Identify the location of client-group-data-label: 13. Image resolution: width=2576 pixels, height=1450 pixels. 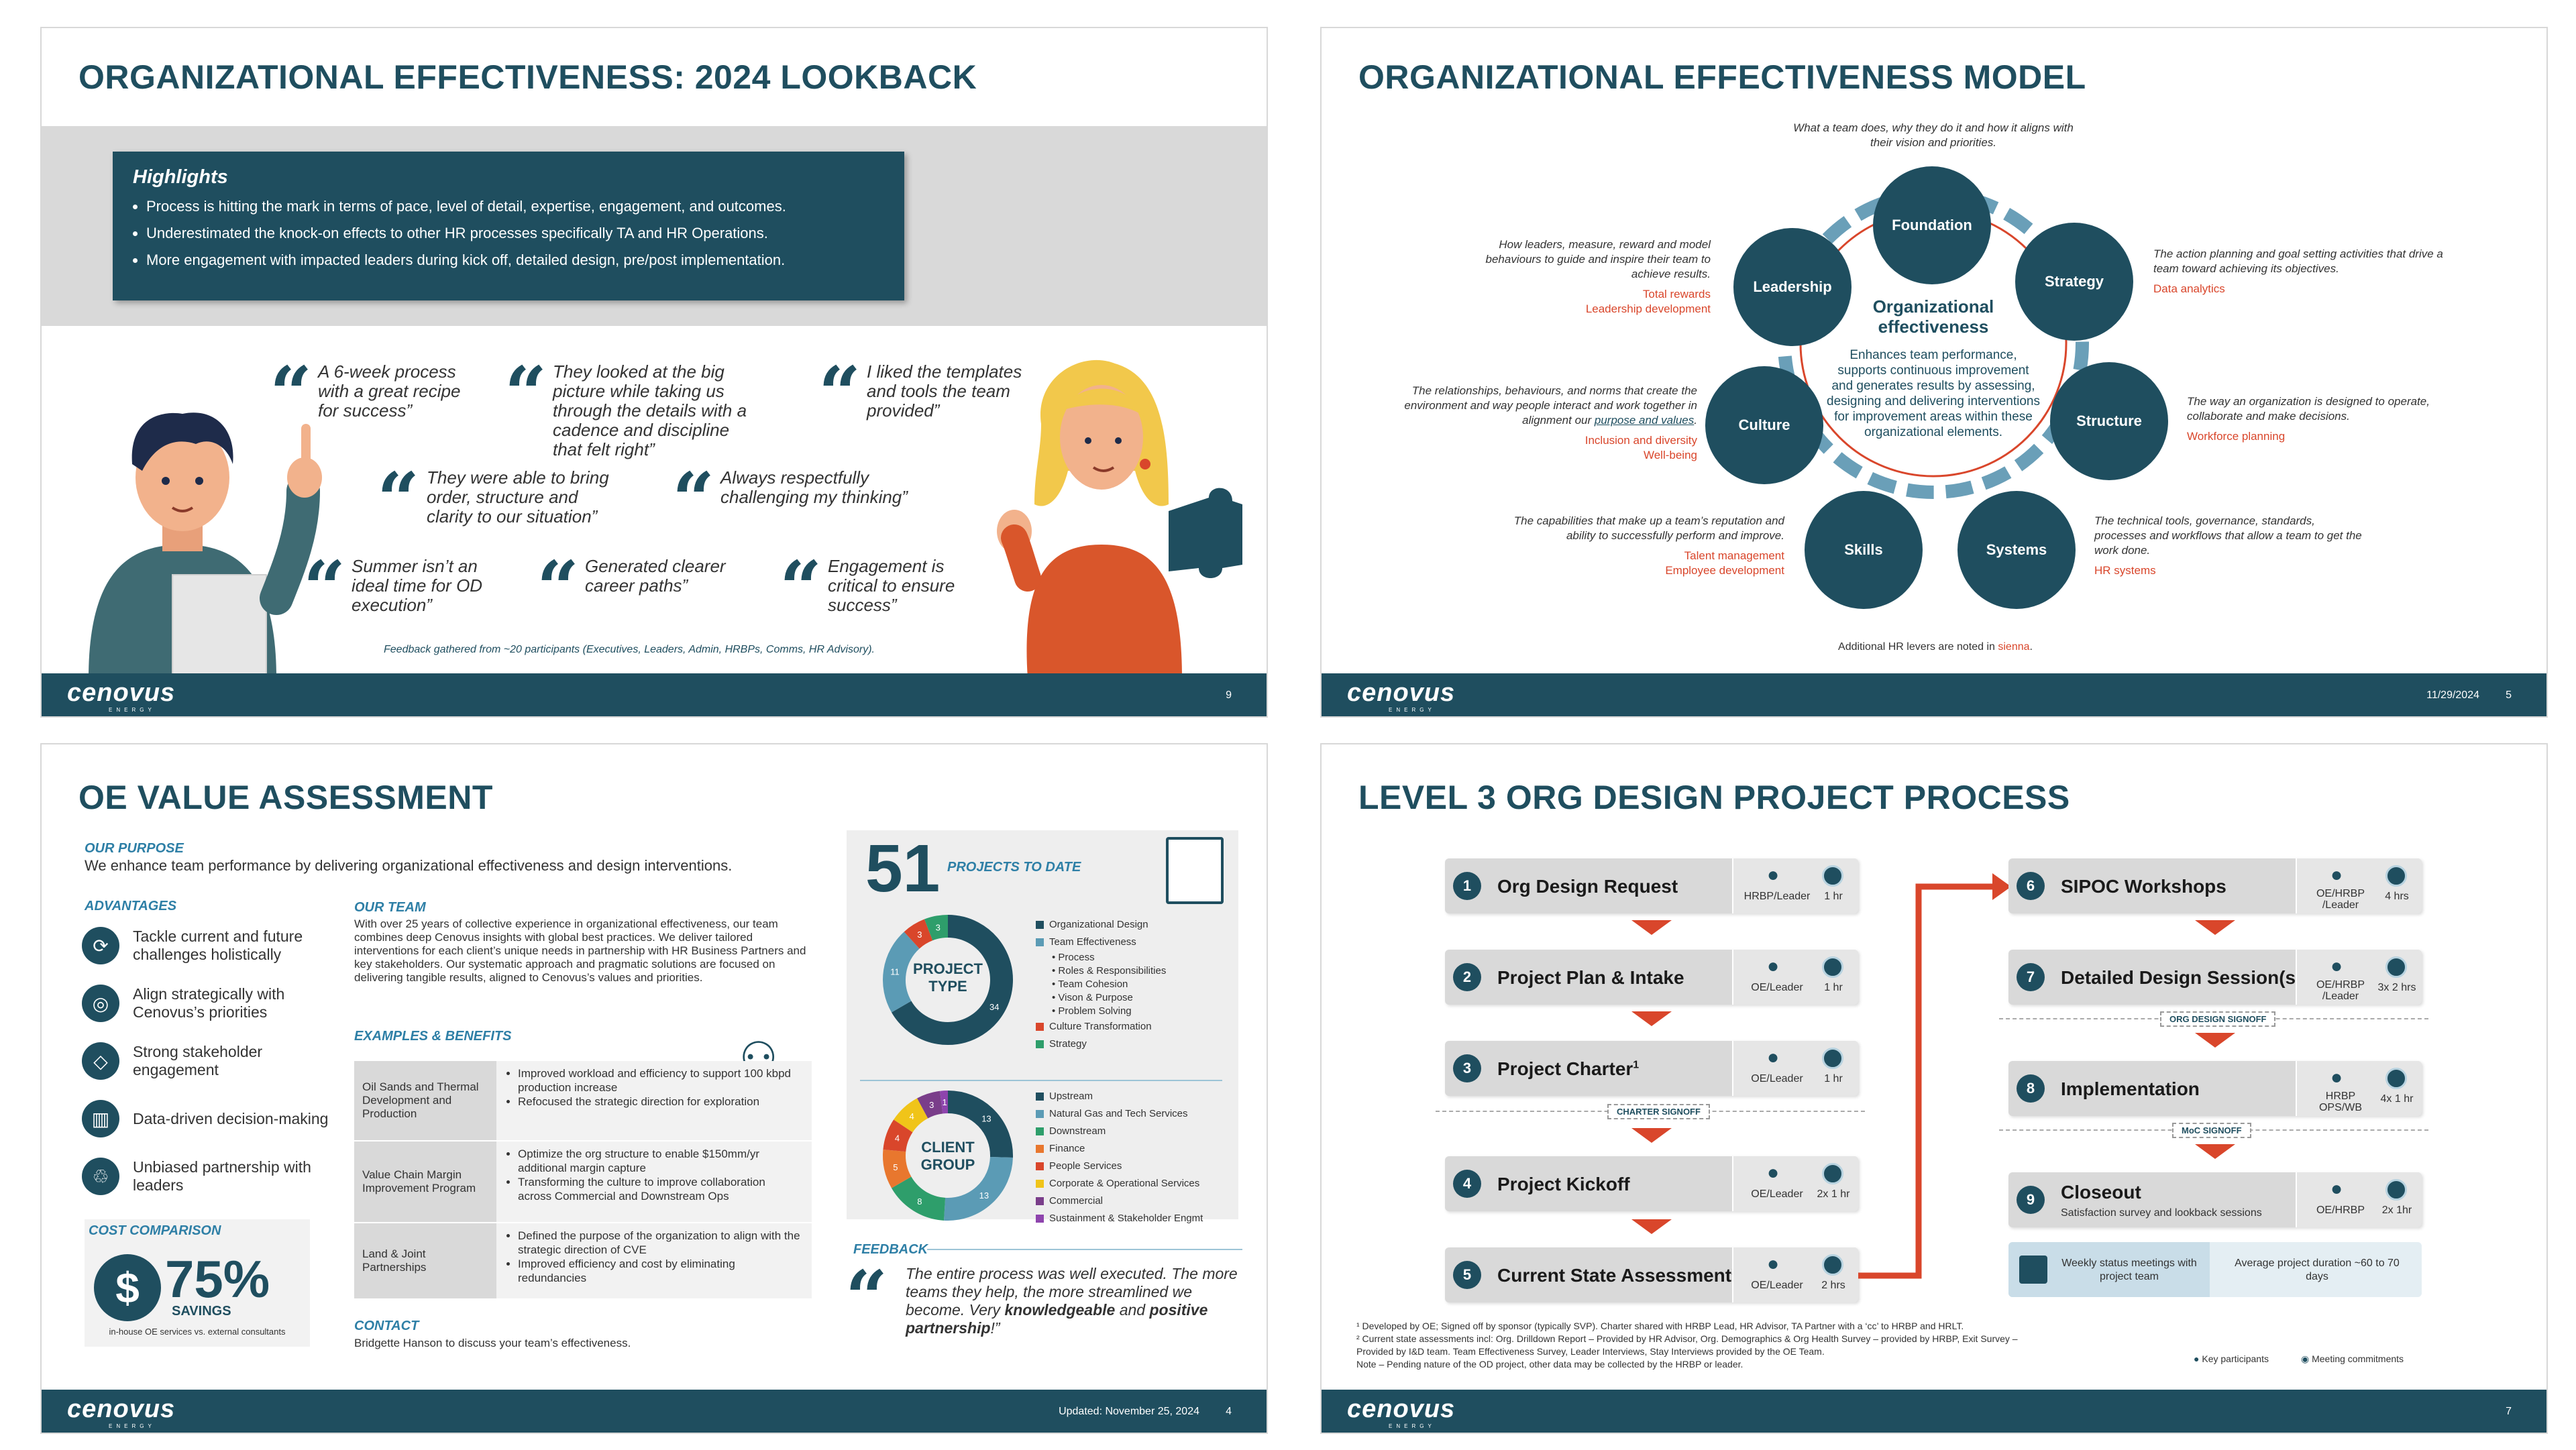
(984, 1195).